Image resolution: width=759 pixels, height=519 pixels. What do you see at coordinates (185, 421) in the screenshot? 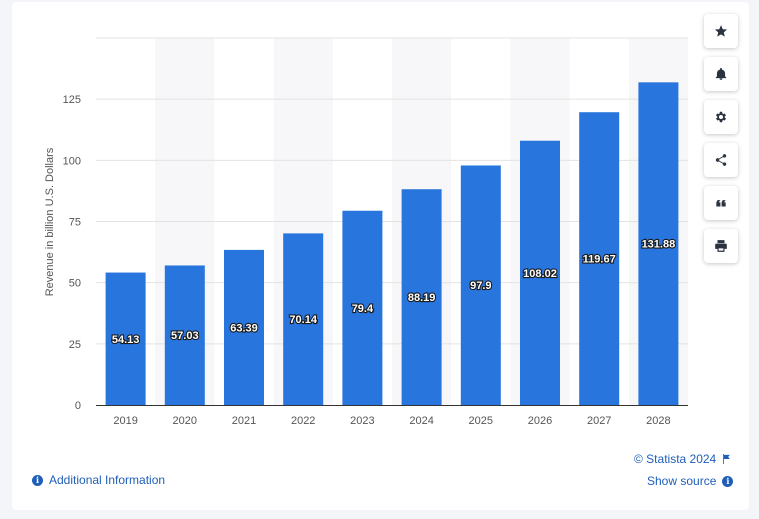
I see `x-tick-label: 2020` at bounding box center [185, 421].